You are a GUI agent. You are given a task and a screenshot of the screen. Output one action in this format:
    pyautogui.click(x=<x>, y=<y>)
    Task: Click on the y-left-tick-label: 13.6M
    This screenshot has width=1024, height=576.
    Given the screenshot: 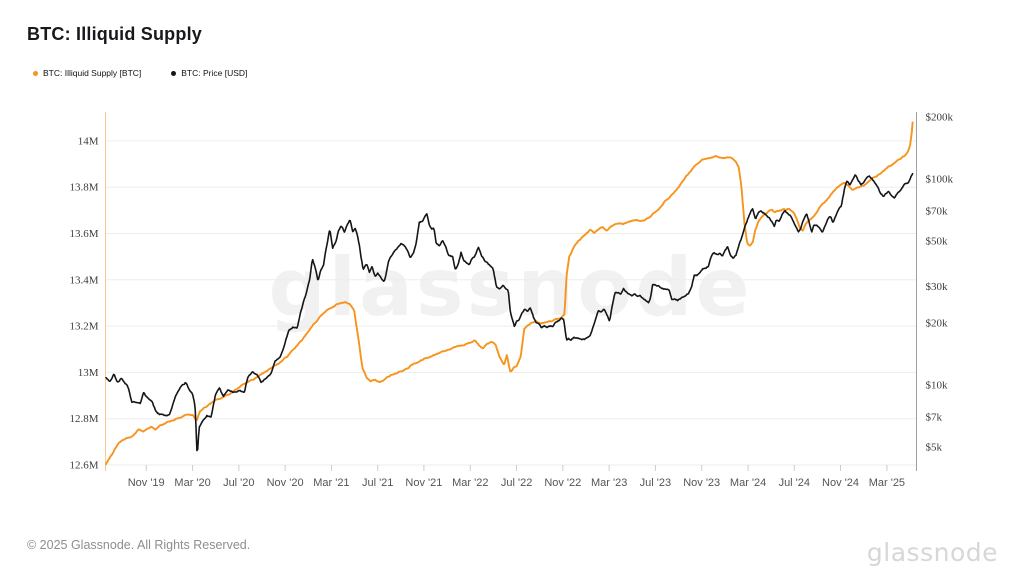 What is the action you would take?
    pyautogui.click(x=83, y=234)
    